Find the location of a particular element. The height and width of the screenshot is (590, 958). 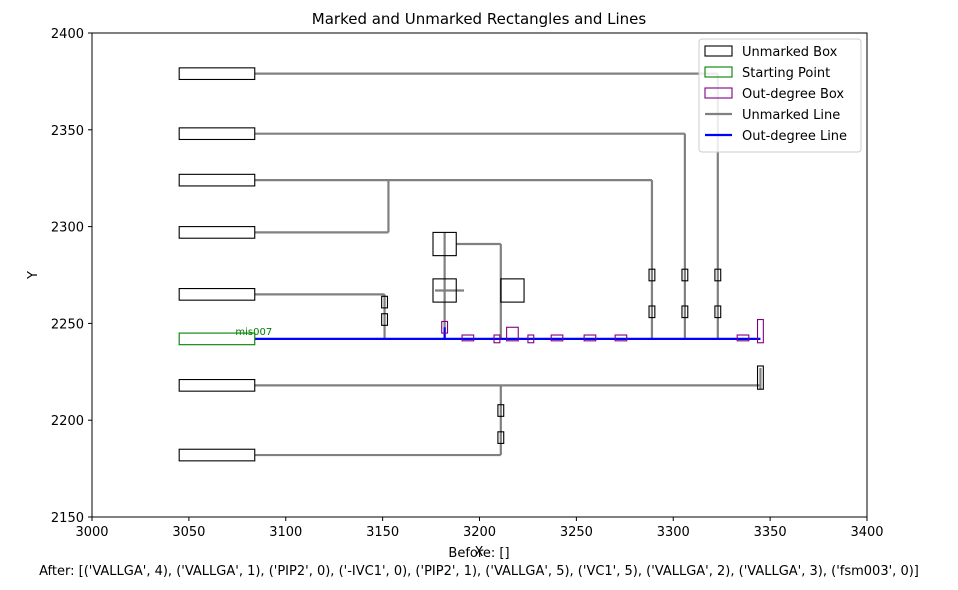

x-tick-label: 3300 is located at coordinates (673, 532).